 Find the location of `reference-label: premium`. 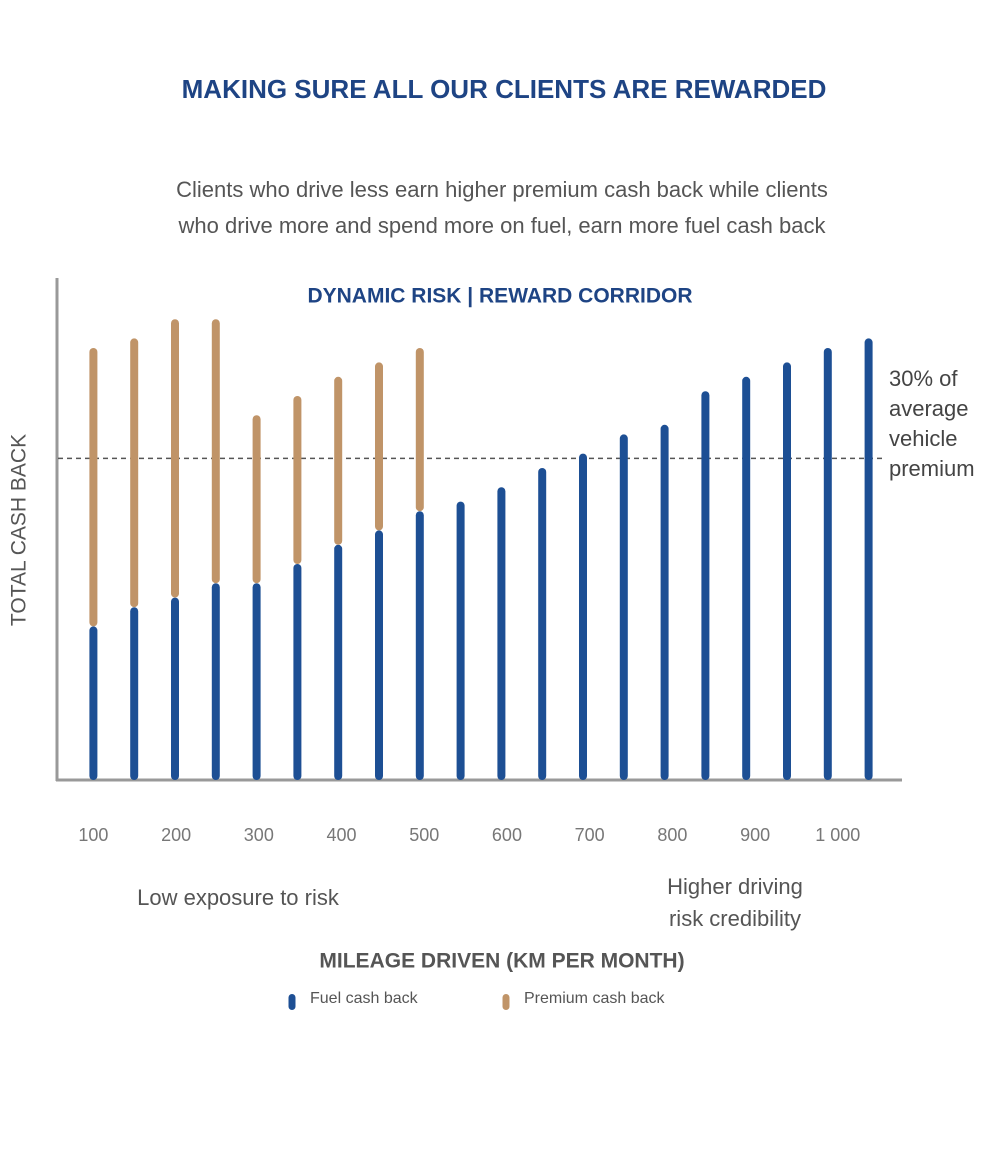

reference-label: premium is located at coordinates (932, 468).